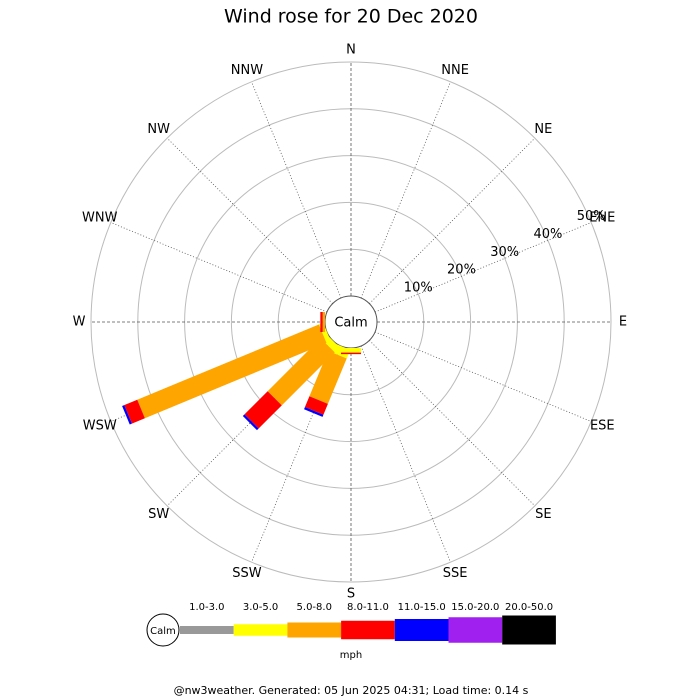 The height and width of the screenshot is (700, 700). Describe the element at coordinates (602, 217) in the screenshot. I see `direction-label: ENE` at that location.